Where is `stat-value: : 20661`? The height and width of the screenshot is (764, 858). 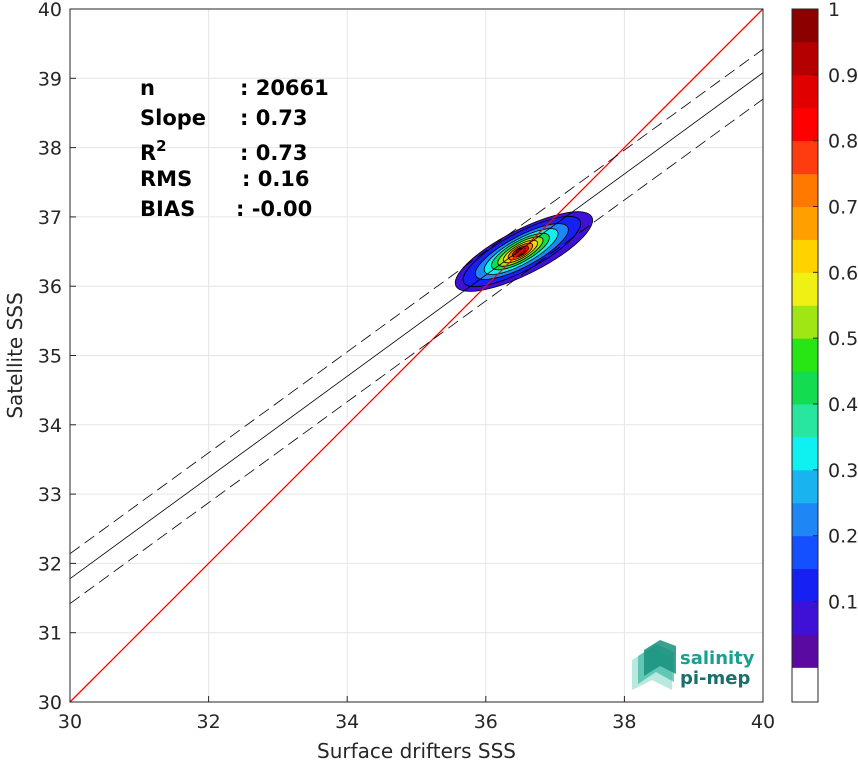
stat-value: : 20661 is located at coordinates (284, 88).